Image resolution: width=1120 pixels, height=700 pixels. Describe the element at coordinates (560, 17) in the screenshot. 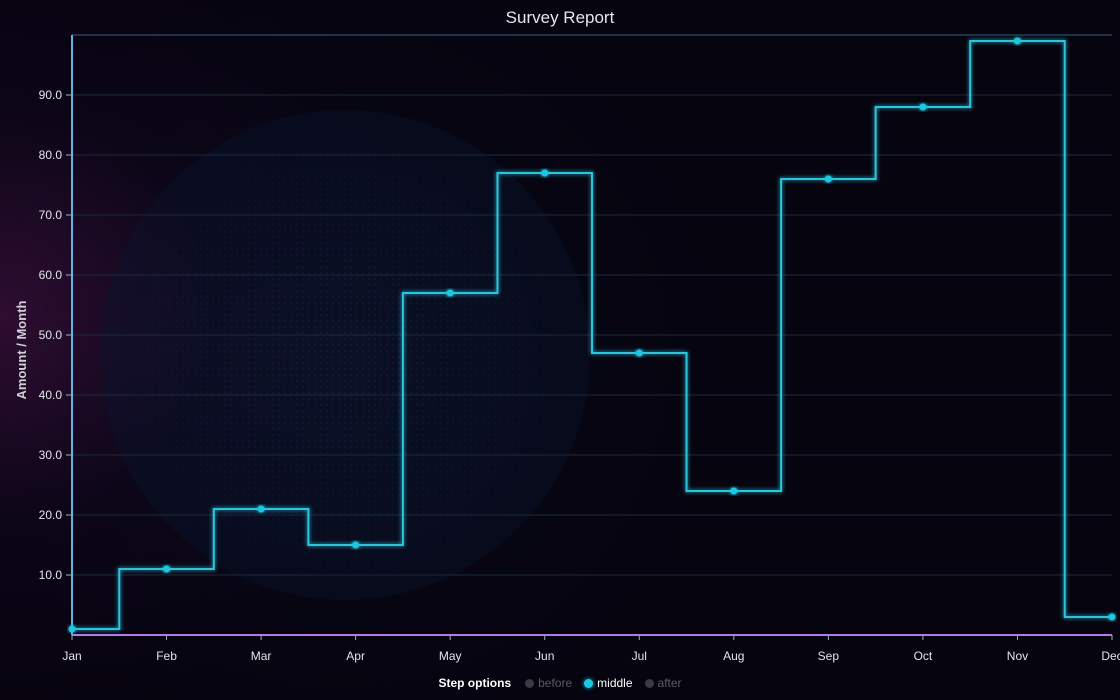

I see `chart-title: Survey Report` at that location.